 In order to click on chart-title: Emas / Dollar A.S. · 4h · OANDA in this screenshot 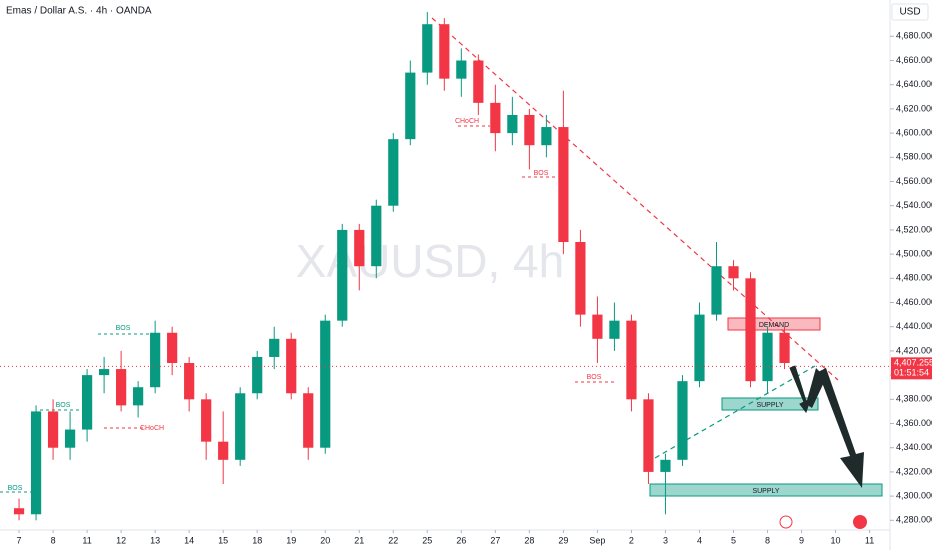, I will do `click(79, 11)`.